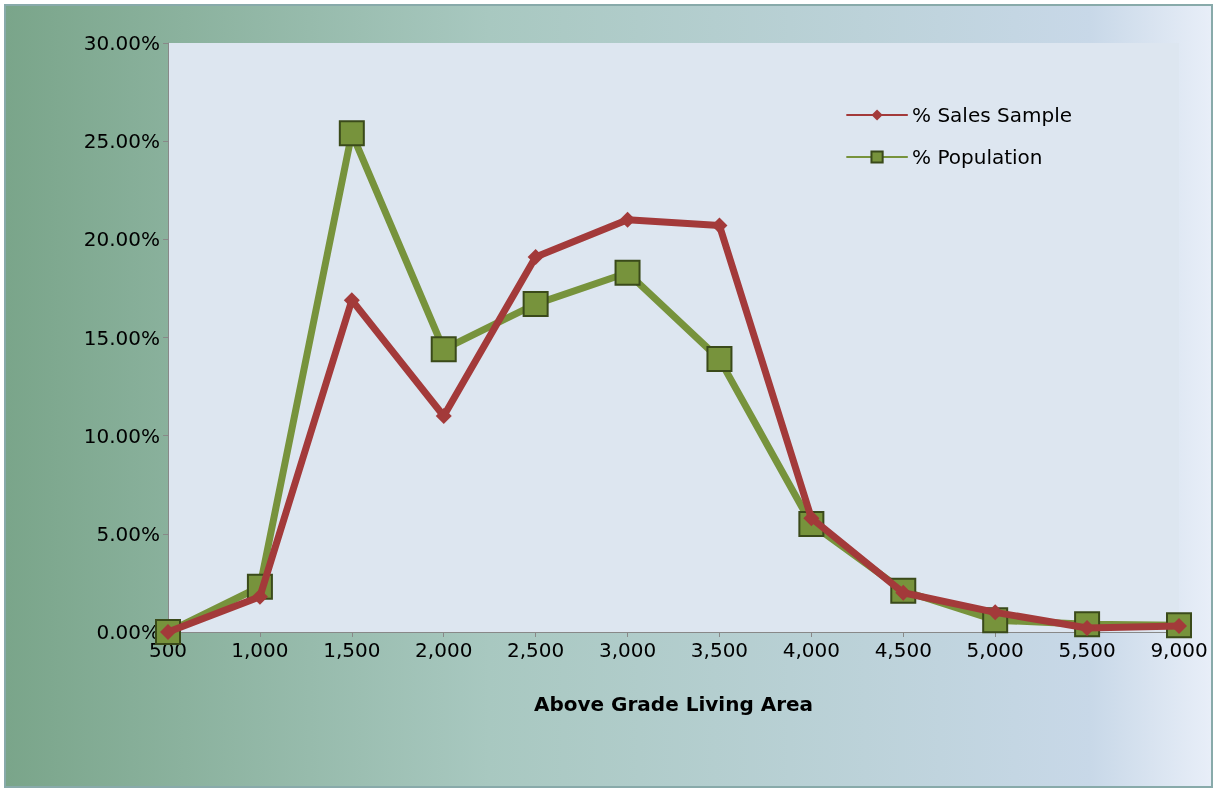 Image resolution: width=1217 pixels, height=792 pixels. What do you see at coordinates (903, 650) in the screenshot?
I see `x-tick-label: 4,500` at bounding box center [903, 650].